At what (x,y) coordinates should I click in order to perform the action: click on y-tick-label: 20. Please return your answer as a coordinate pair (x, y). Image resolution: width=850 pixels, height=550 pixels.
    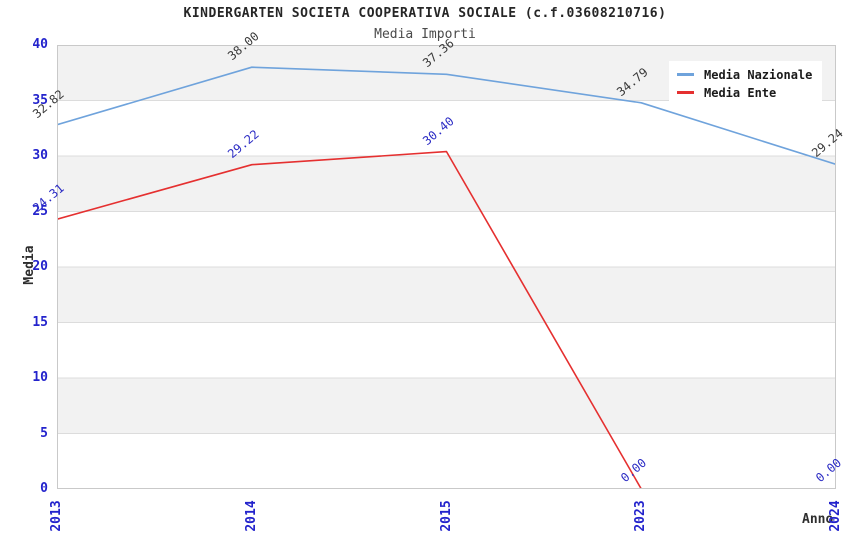
    Looking at the image, I should click on (40, 266).